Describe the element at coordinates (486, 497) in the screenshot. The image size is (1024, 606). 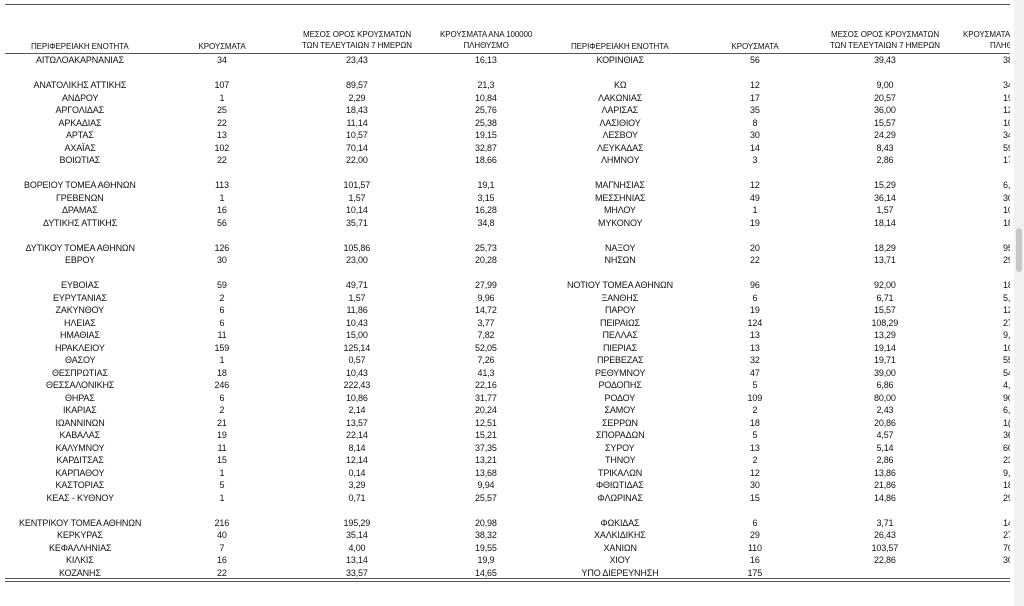
I see `cell: 25,57` at that location.